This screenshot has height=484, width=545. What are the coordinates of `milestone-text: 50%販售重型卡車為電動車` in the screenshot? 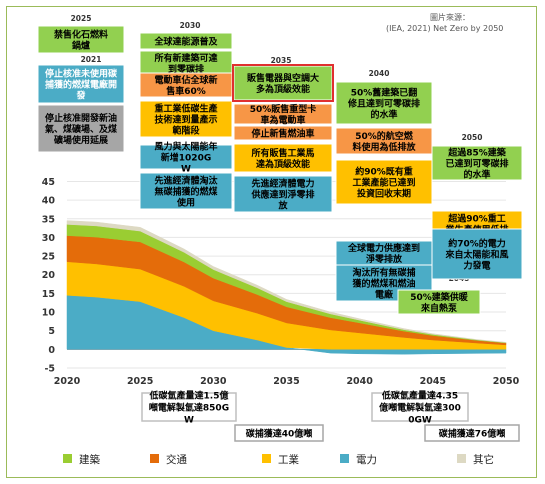 It's located at (283, 114).